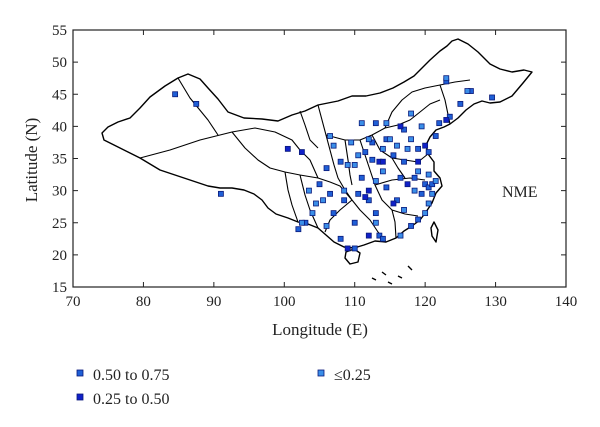 This screenshot has width=600, height=427. Describe the element at coordinates (59, 224) in the screenshot. I see `y-tick-label: 25` at that location.